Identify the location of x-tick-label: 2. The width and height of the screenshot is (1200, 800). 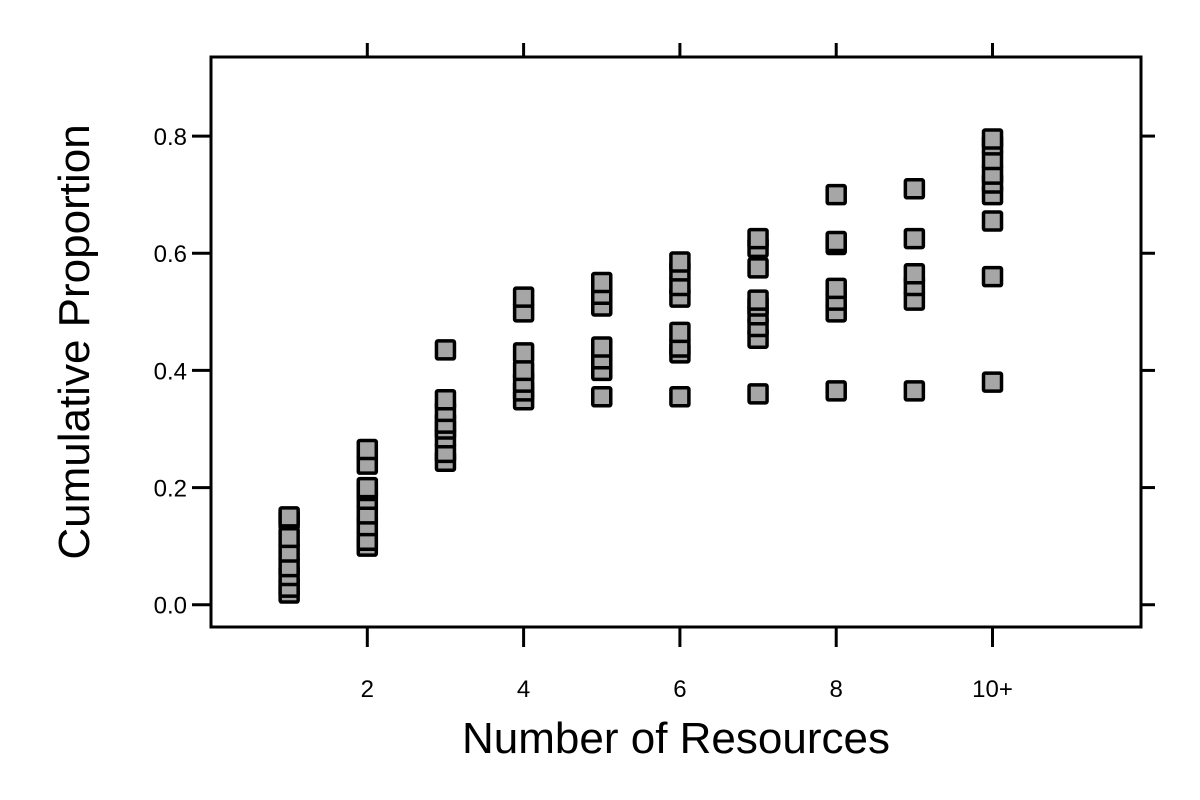
(367, 689).